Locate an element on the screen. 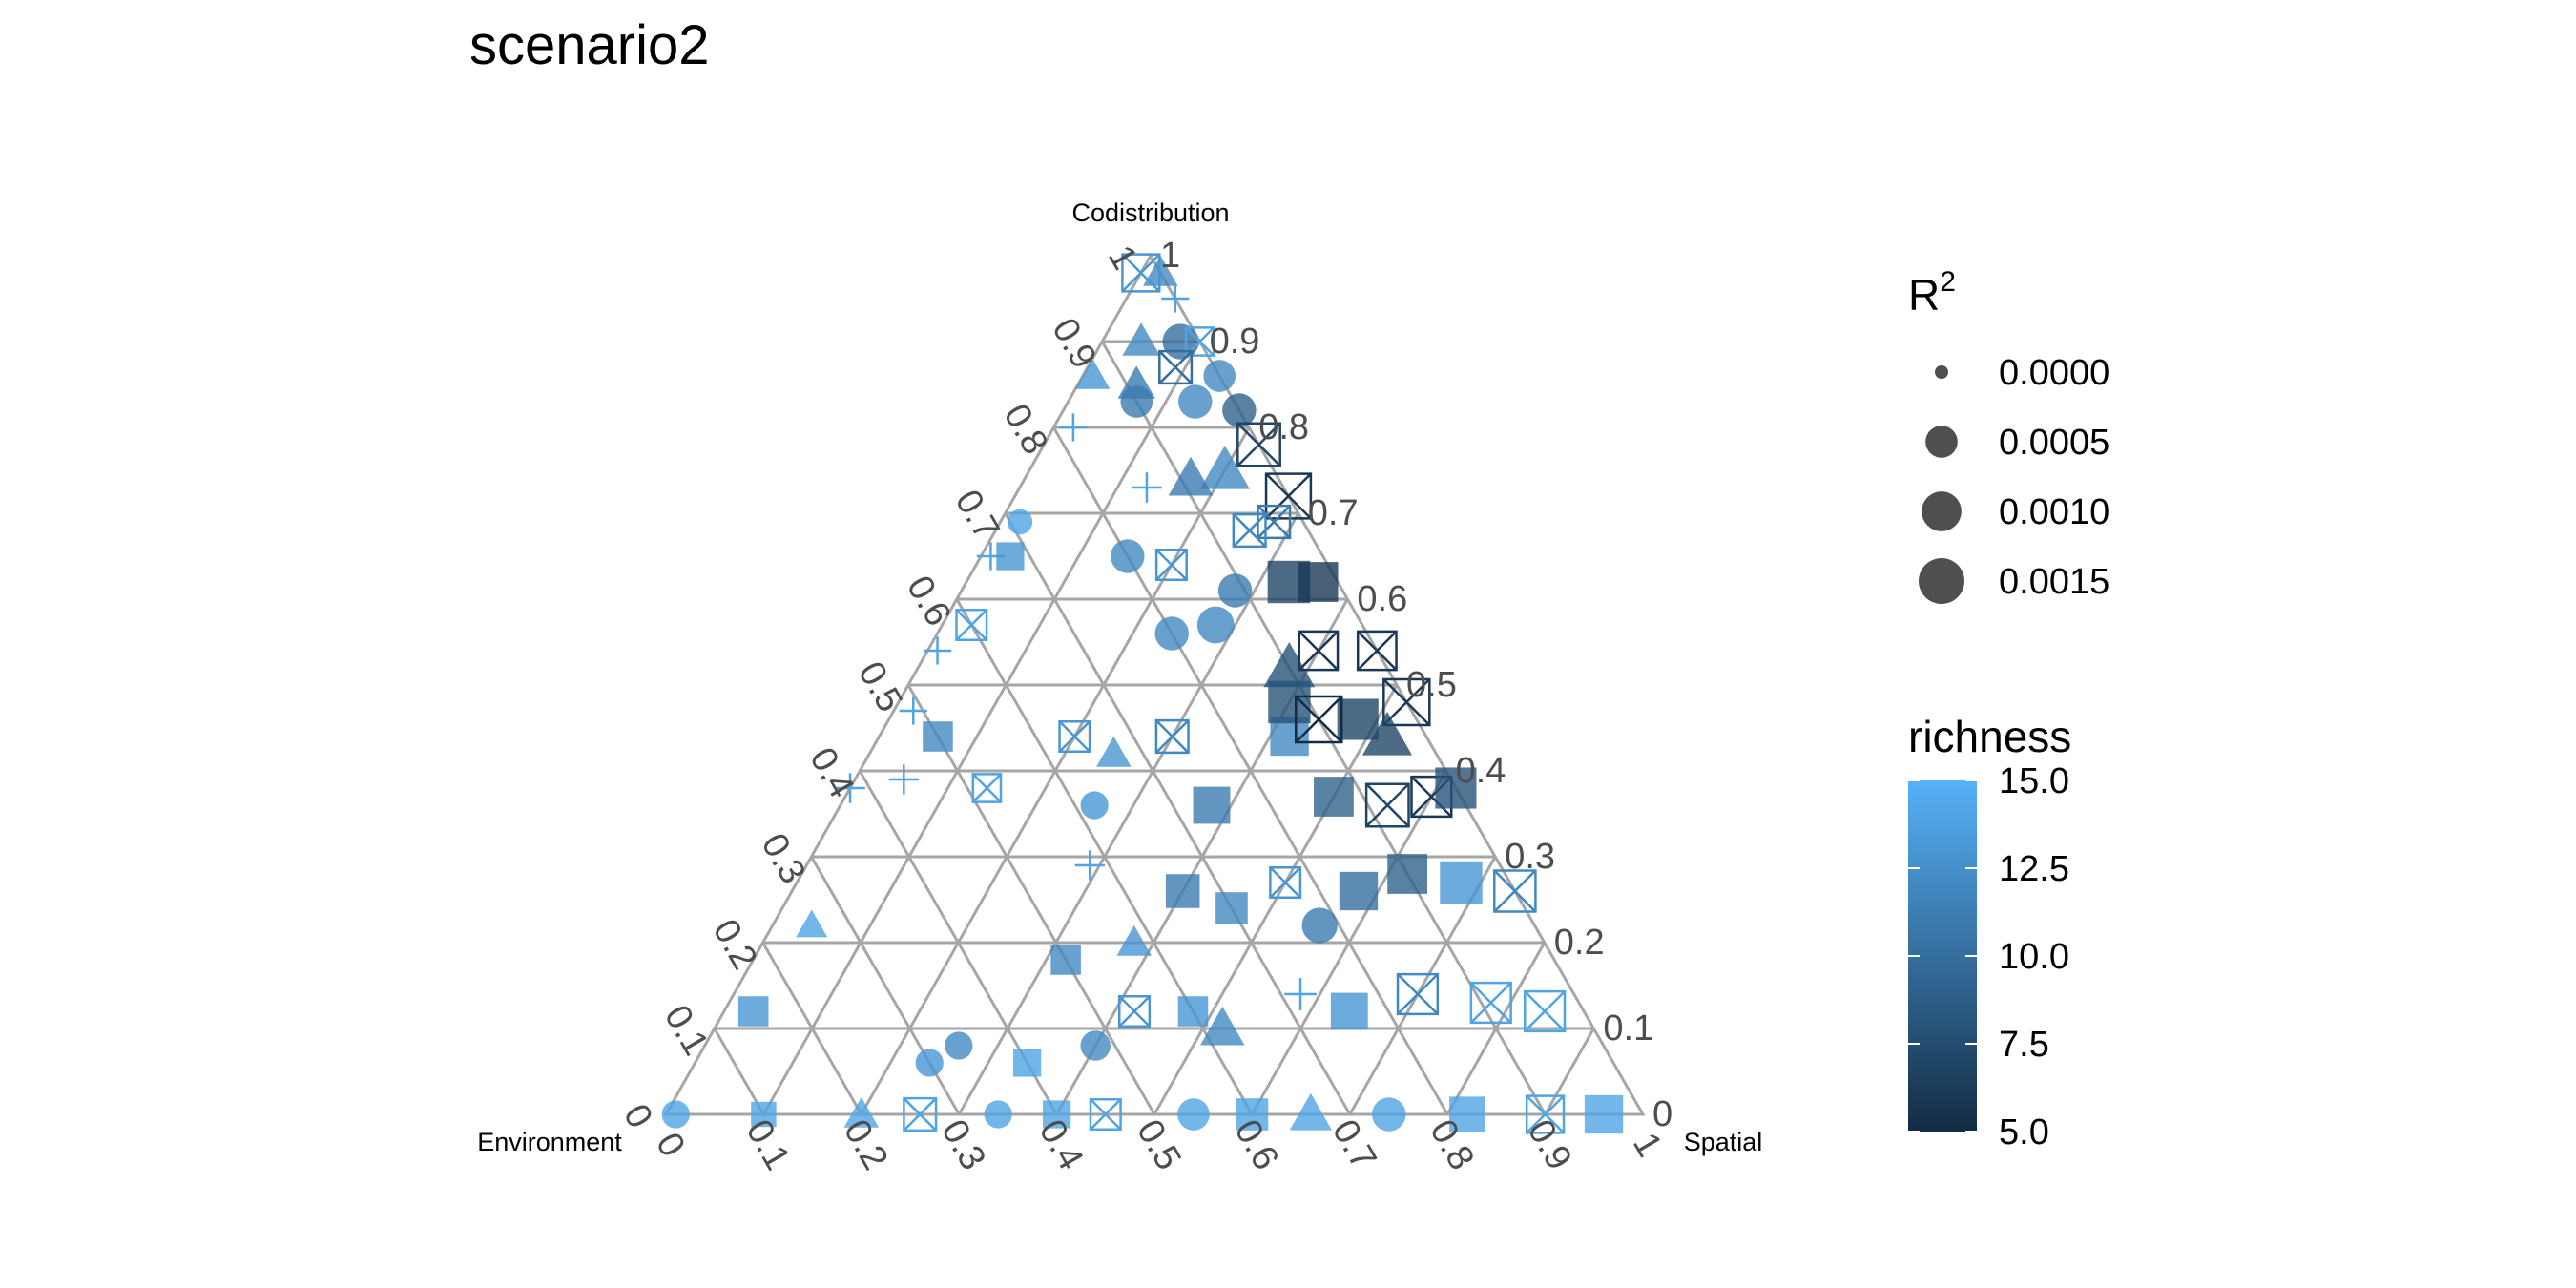 The width and height of the screenshot is (2576, 1288). axis-label-top: Codistribution is located at coordinates (1150, 212).